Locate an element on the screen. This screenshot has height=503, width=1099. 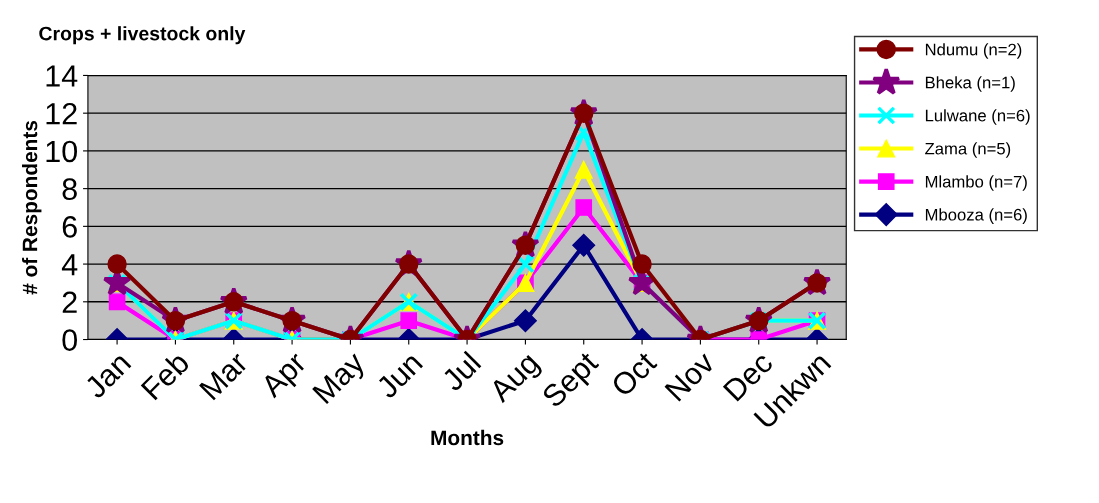
x-tick-label: Jul is located at coordinates (460, 371).